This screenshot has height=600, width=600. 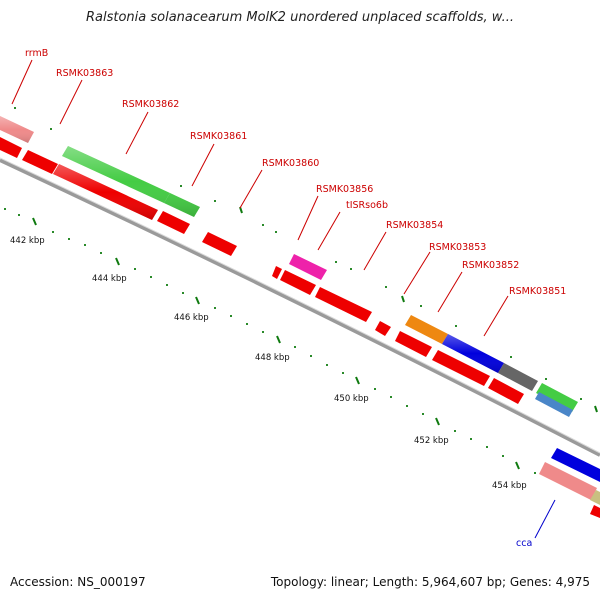 I want to click on label-tISRso6b: tISRso6b, so click(x=367, y=205).